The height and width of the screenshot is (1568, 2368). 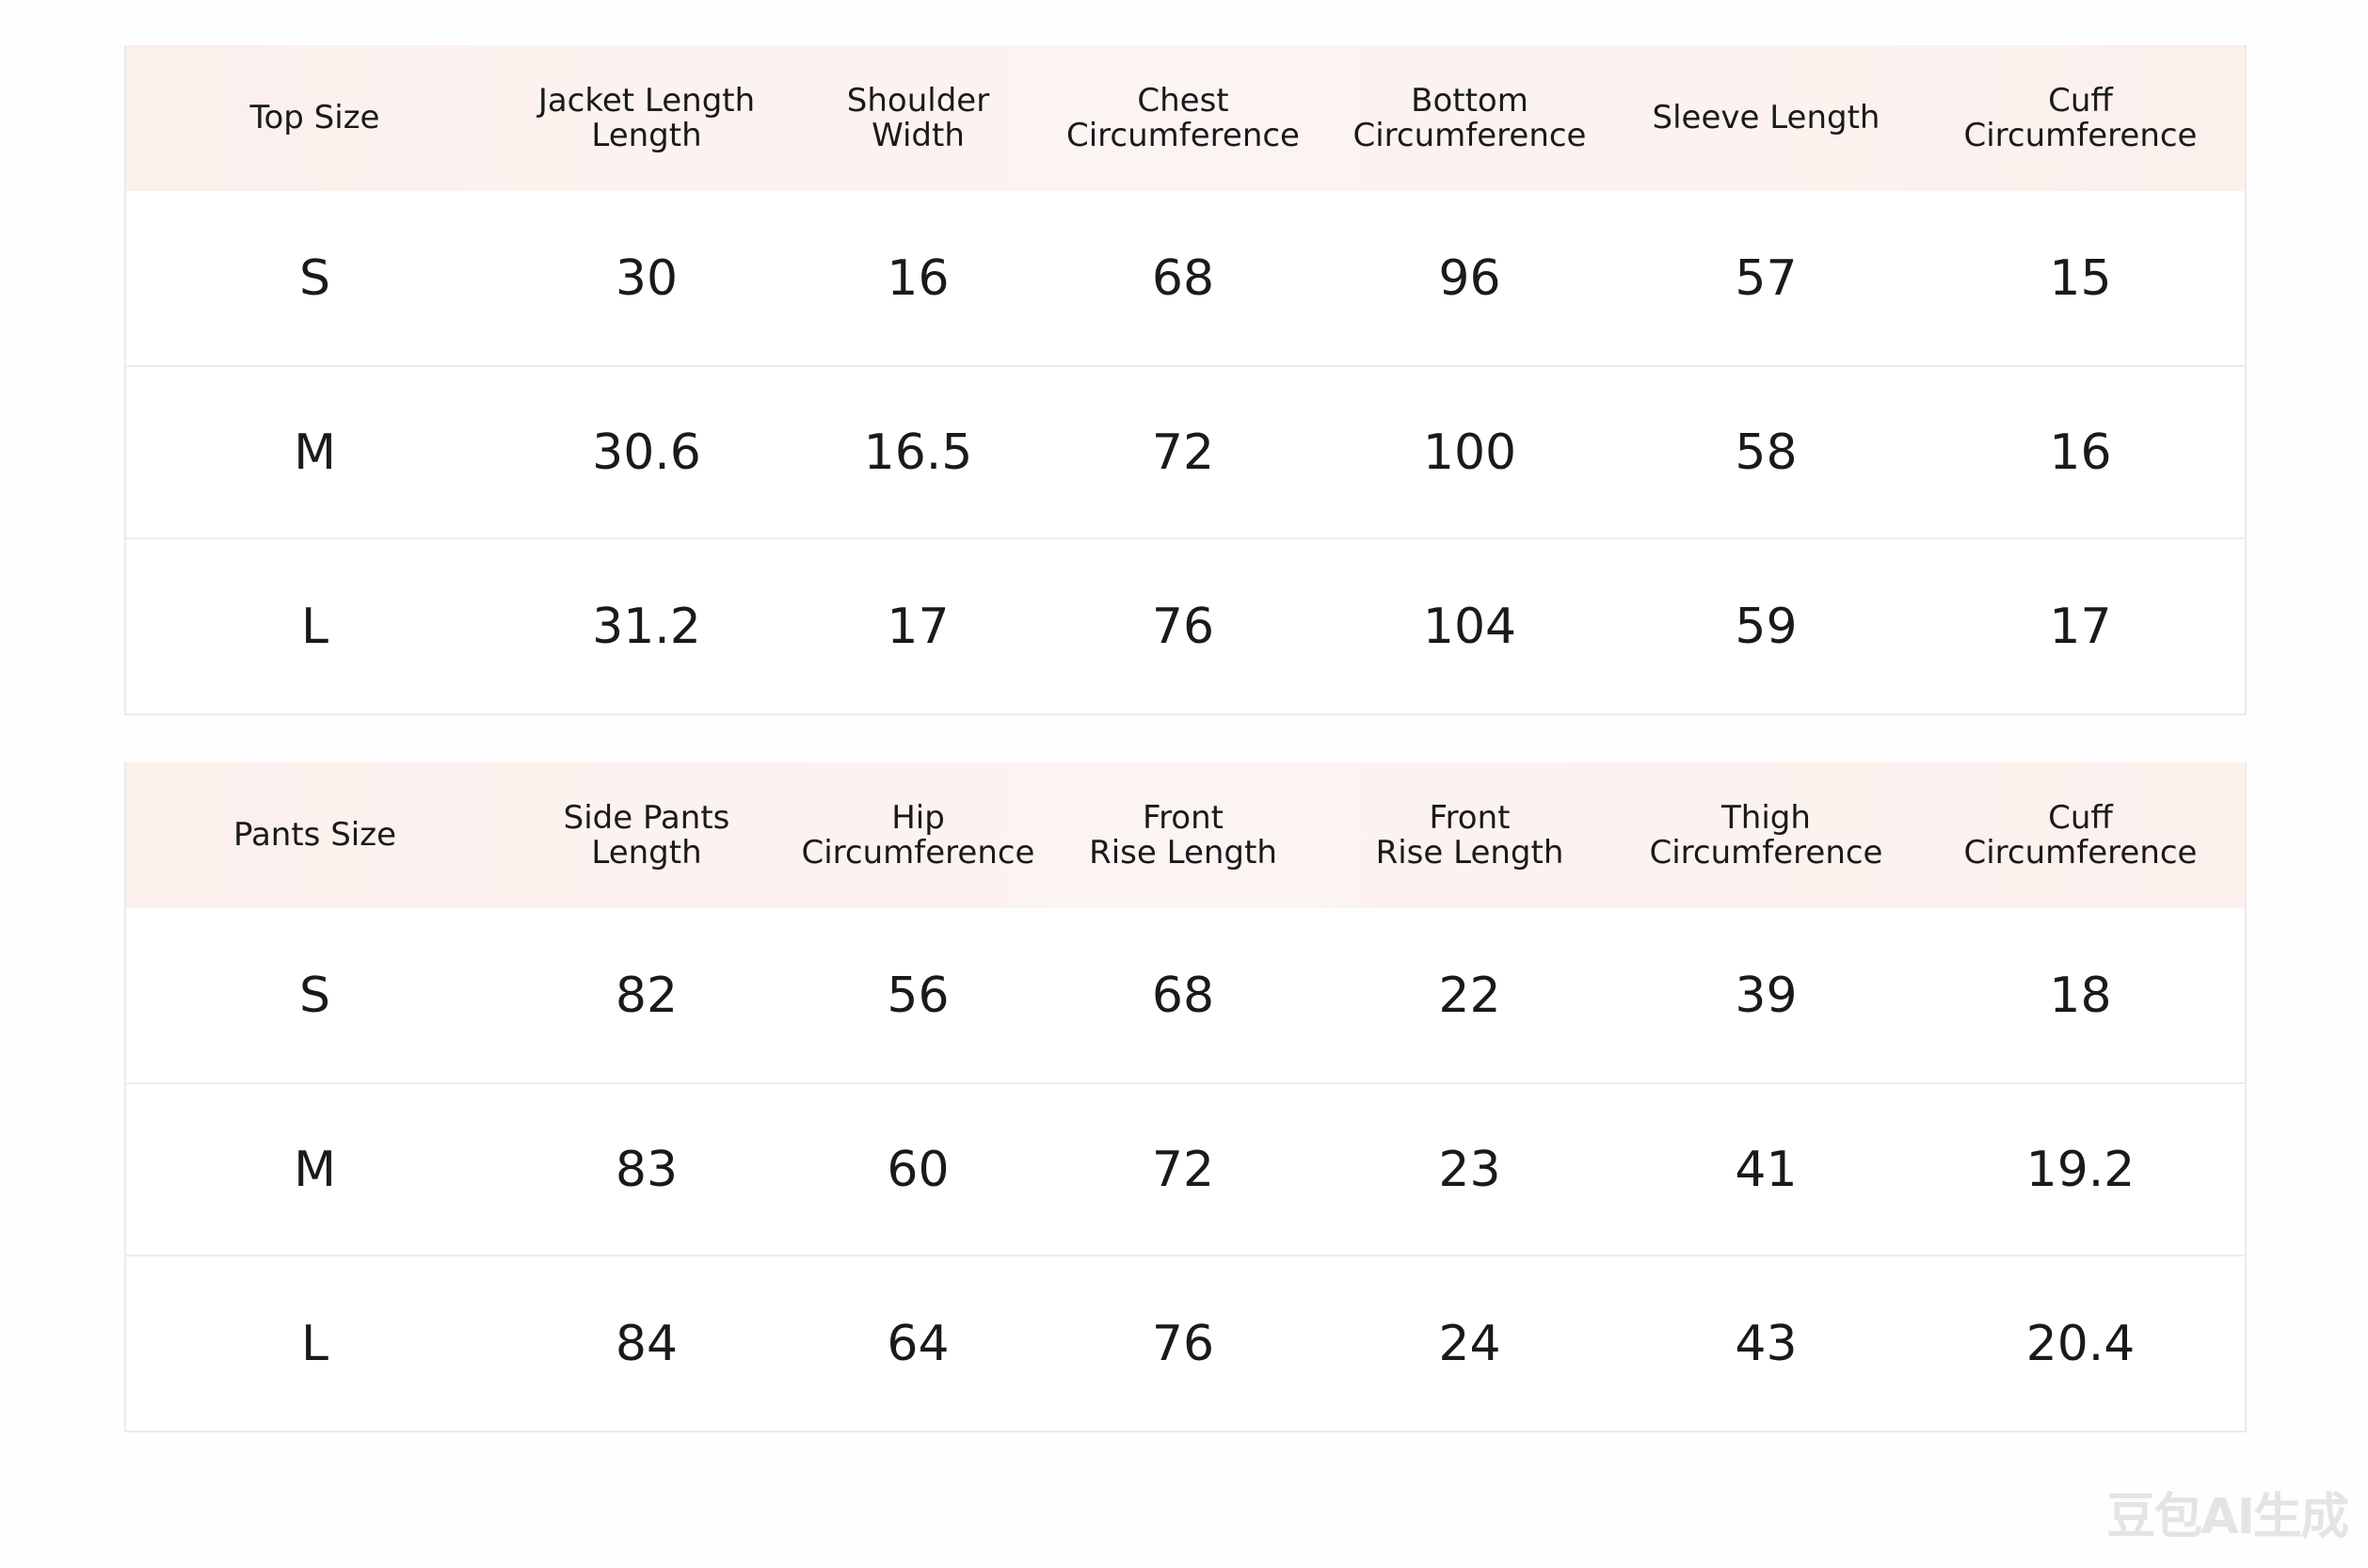 I want to click on table-row: S 30 16 68 96 57 15, so click(x=1185, y=279).